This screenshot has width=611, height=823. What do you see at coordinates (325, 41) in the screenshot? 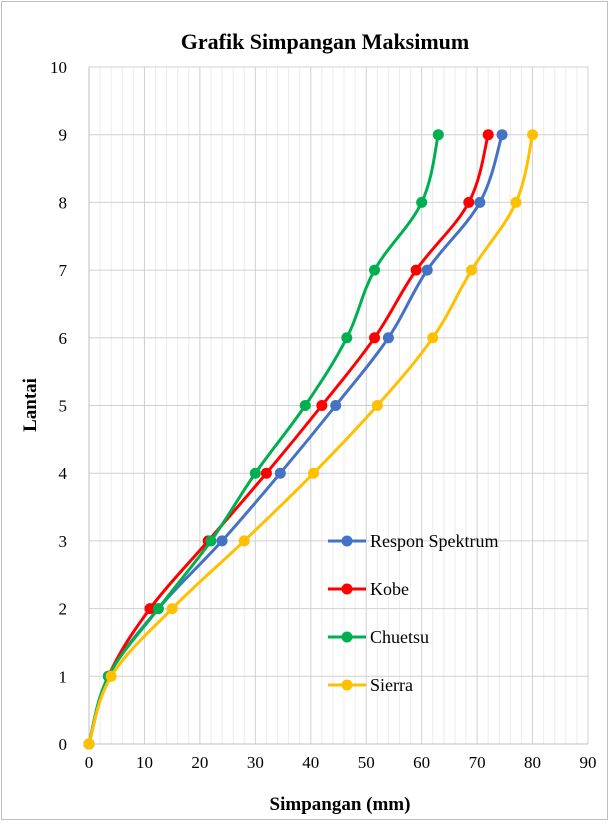
I see `chart-title: Grafik Simpangan Maksimum` at bounding box center [325, 41].